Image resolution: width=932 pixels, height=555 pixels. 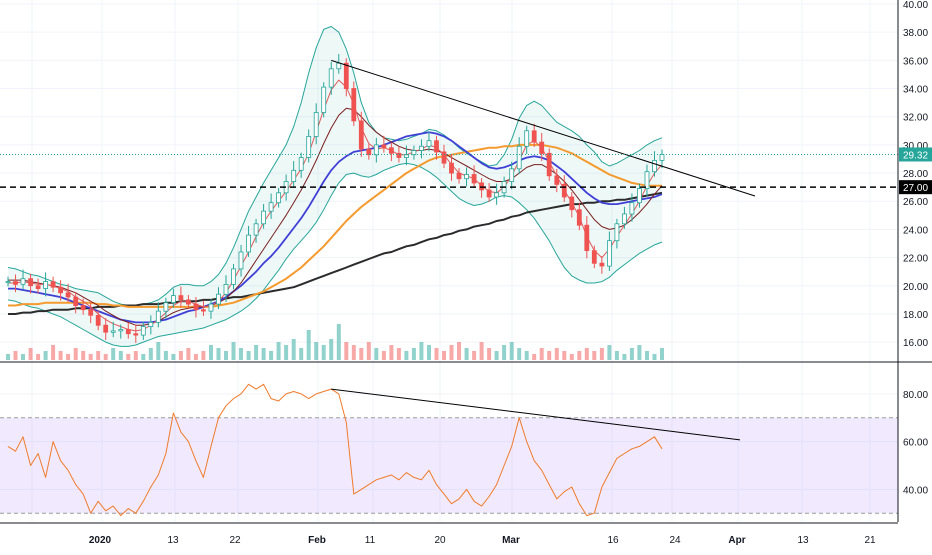 I want to click on time-tick-label: Feb, so click(x=317, y=540).